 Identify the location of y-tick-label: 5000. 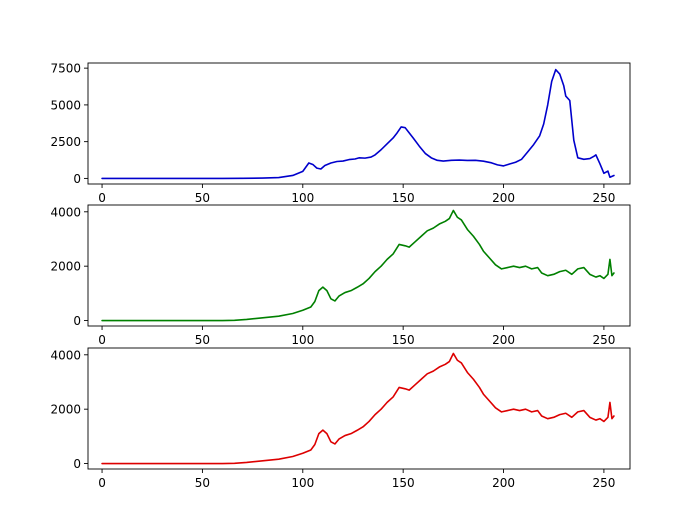
(65, 105).